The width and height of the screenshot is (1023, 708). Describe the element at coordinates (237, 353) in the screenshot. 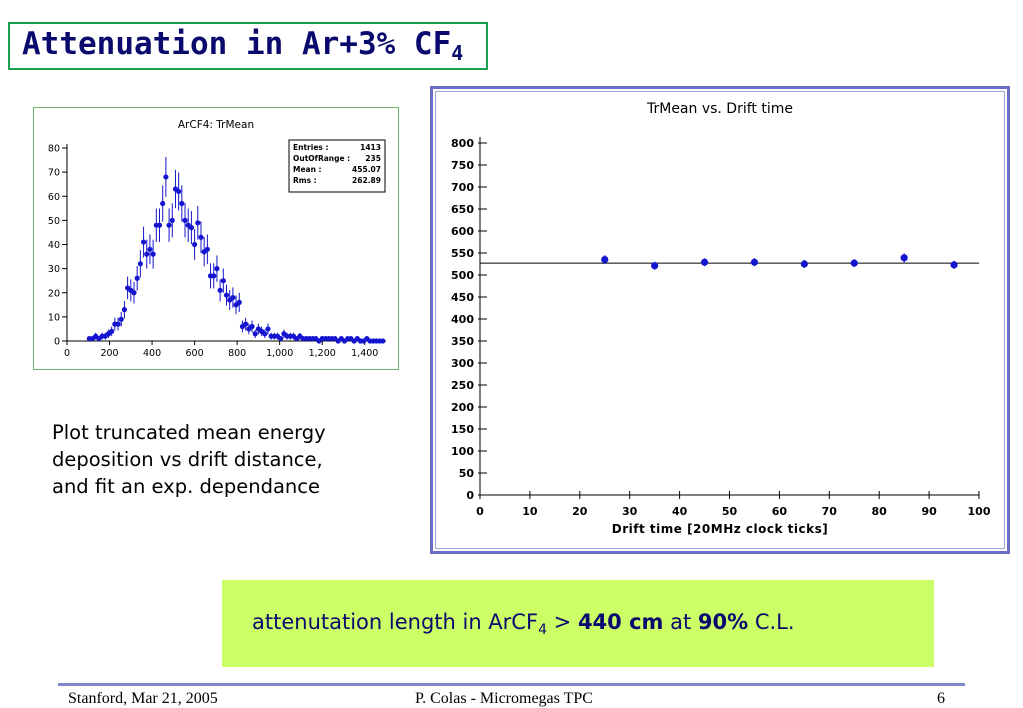

I see `histogram-x-tick-label: 800` at that location.